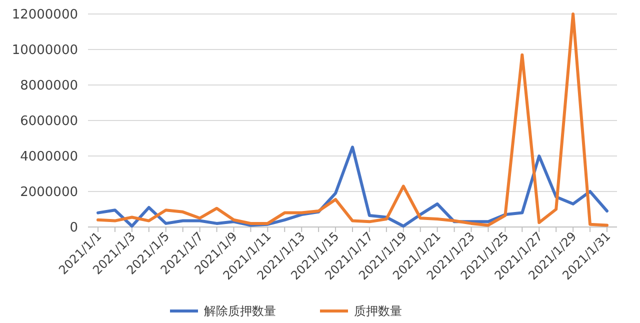 This screenshot has width=640, height=323. Describe the element at coordinates (45, 50) in the screenshot. I see `y-tick-label: 10000000` at that location.